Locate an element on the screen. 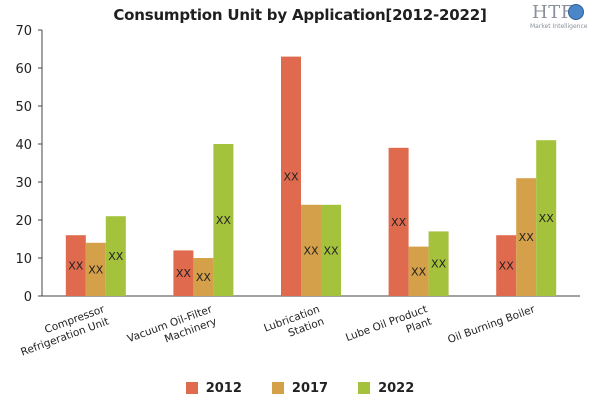 Image resolution: width=600 pixels, height=400 pixels. chart-legend: 2012 2017 2022 is located at coordinates (300, 388).